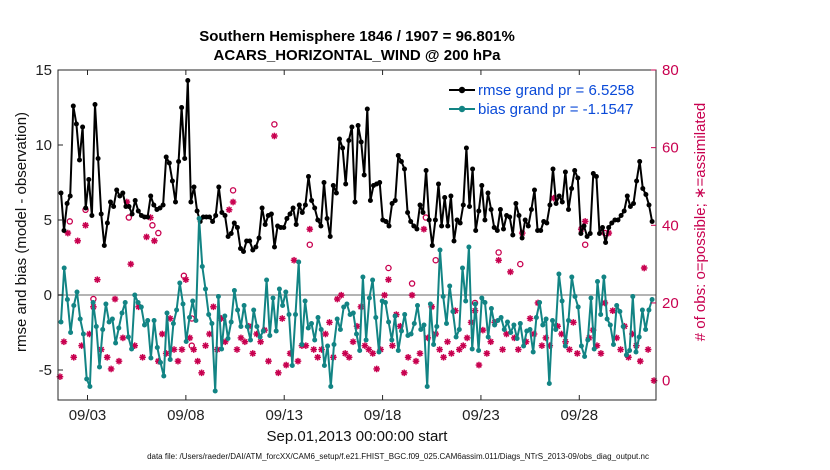  What do you see at coordinates (670, 303) in the screenshot?
I see `y-right-tick-label: 20` at bounding box center [670, 303].